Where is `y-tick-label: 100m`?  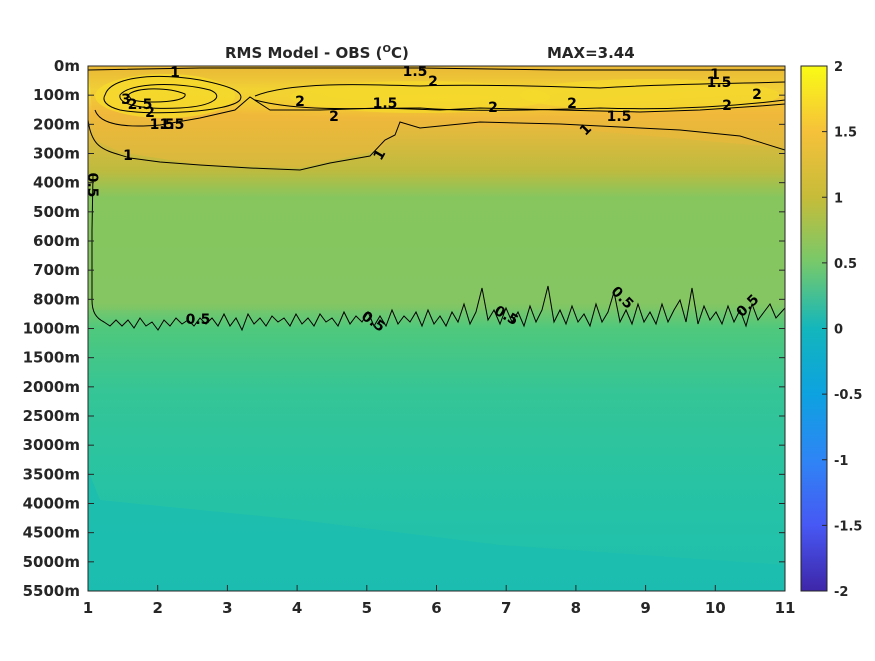
y-tick-label: 100m is located at coordinates (56, 95).